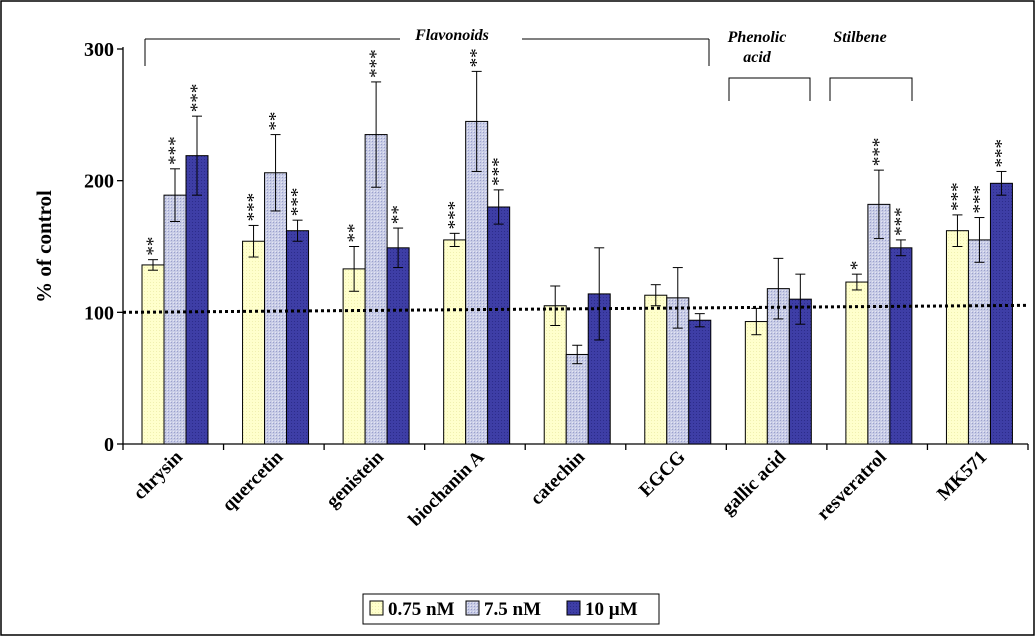  I want to click on y-tick-label: 0, so click(109, 445).